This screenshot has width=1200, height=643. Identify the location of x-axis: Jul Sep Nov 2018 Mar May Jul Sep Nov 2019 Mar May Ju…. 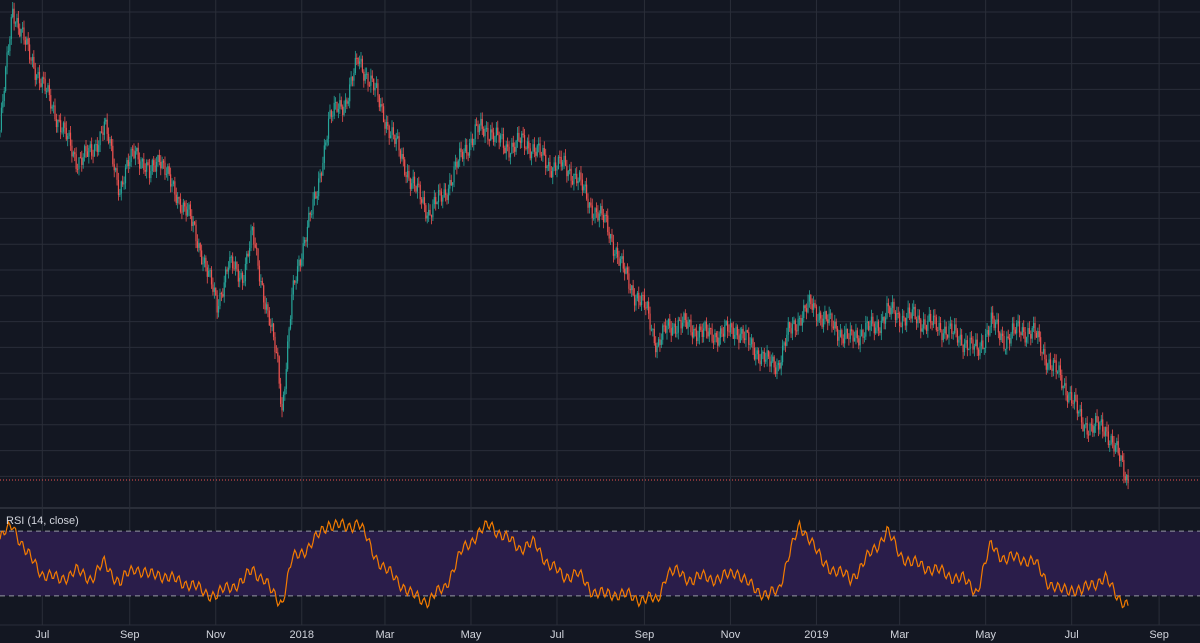
(602, 635).